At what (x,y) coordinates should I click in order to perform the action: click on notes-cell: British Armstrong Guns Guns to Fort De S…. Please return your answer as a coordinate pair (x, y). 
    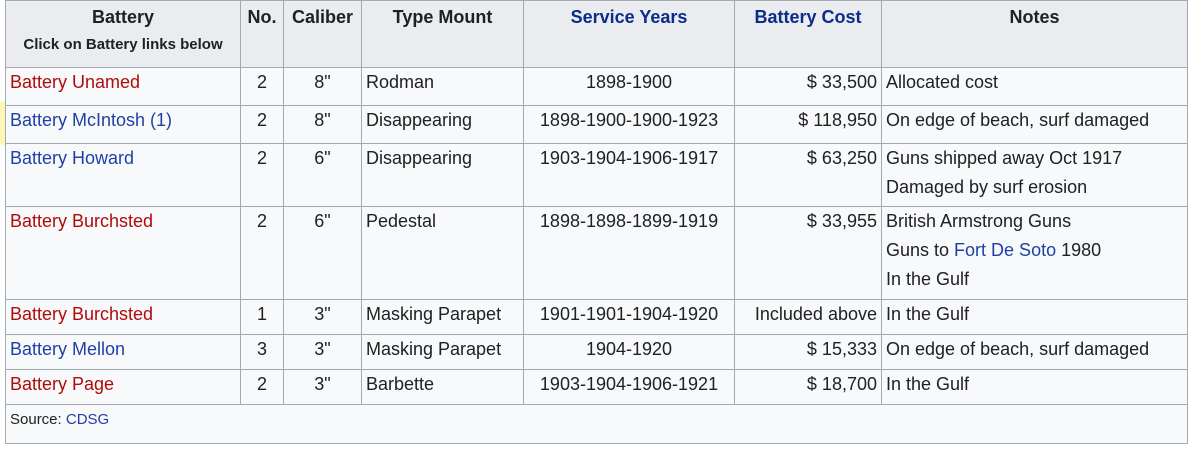
    Looking at the image, I should click on (1034, 253).